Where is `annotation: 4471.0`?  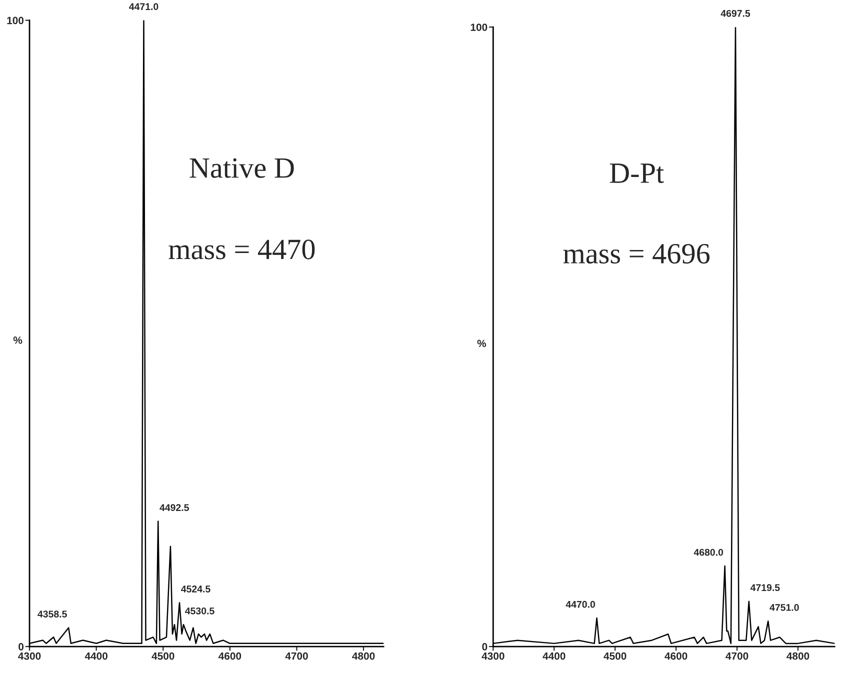
annotation: 4471.0 is located at coordinates (143, 6).